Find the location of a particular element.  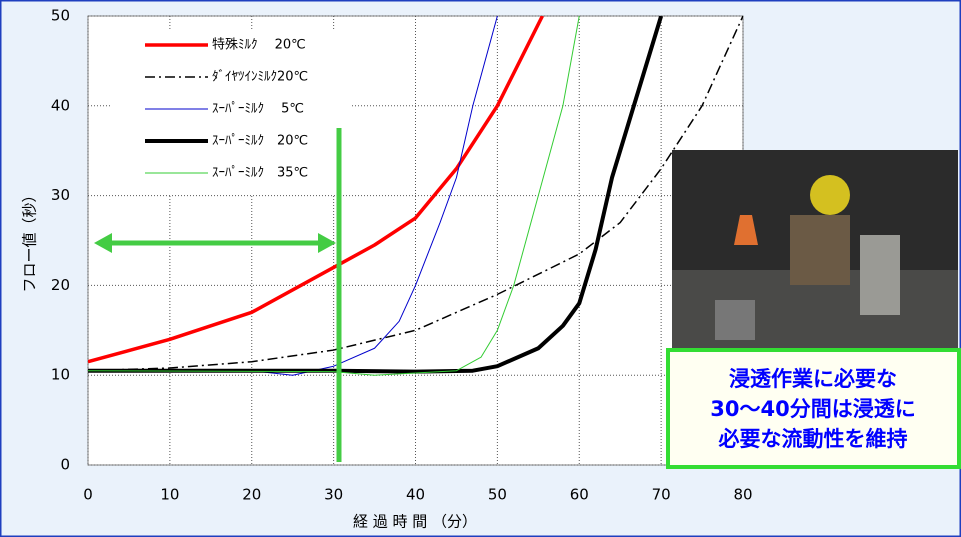

y-tick-label: 0 is located at coordinates (65, 465).